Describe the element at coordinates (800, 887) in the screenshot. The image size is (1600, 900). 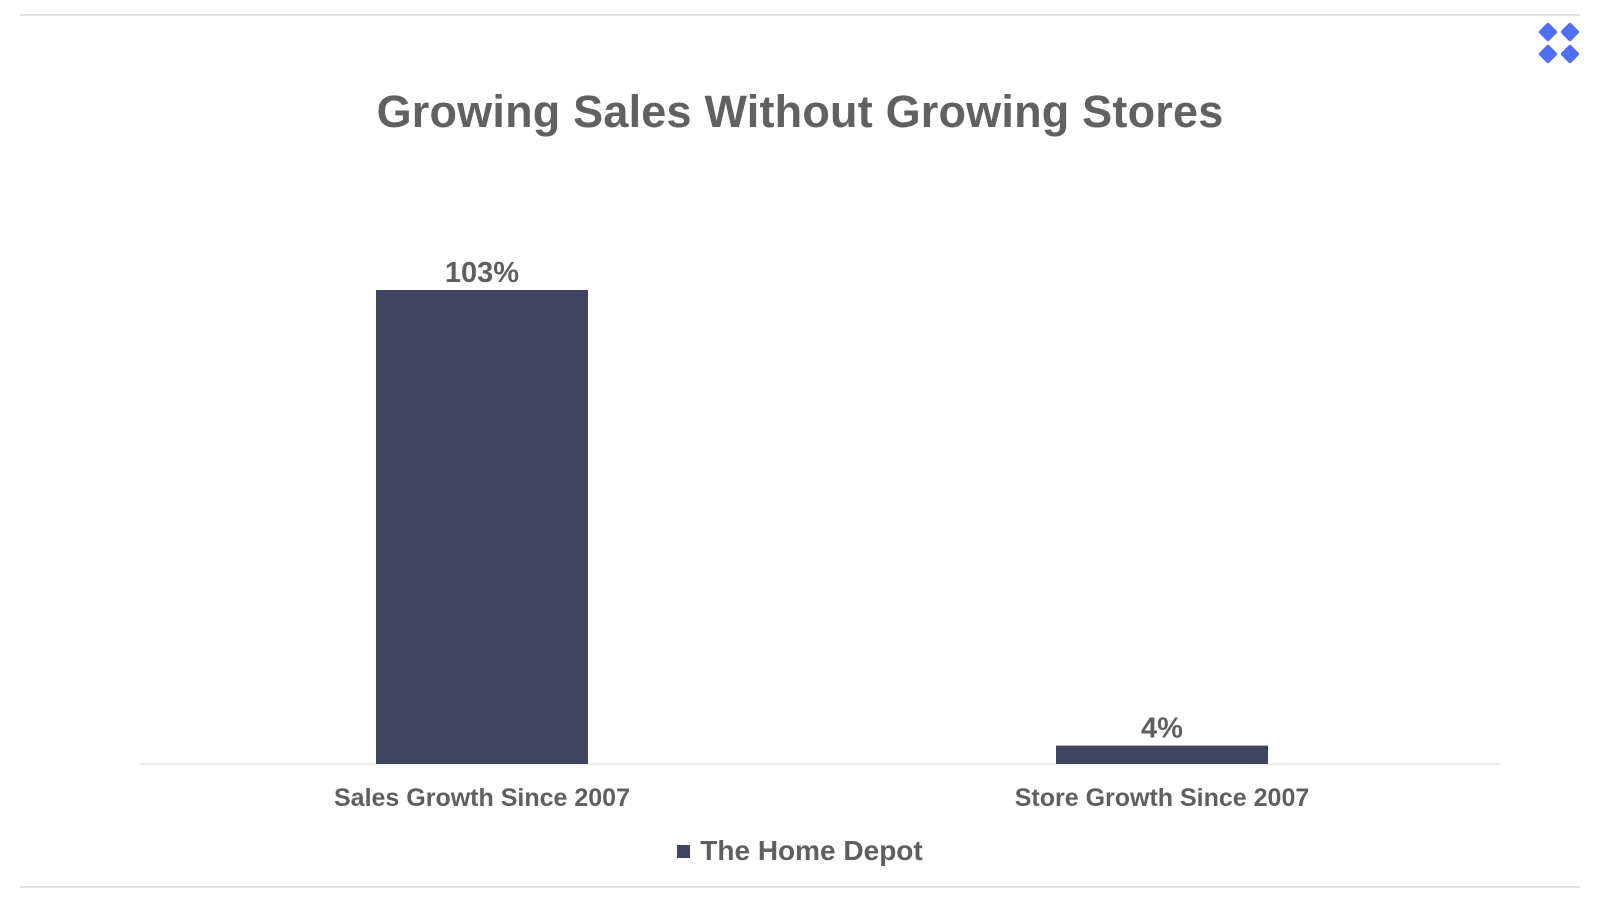
I see `bottom-divider` at that location.